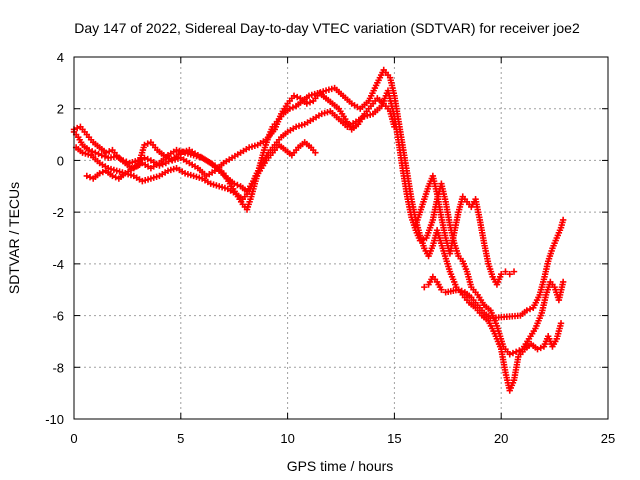 This screenshot has height=480, width=640. I want to click on y-tick-label: -6, so click(58, 316).